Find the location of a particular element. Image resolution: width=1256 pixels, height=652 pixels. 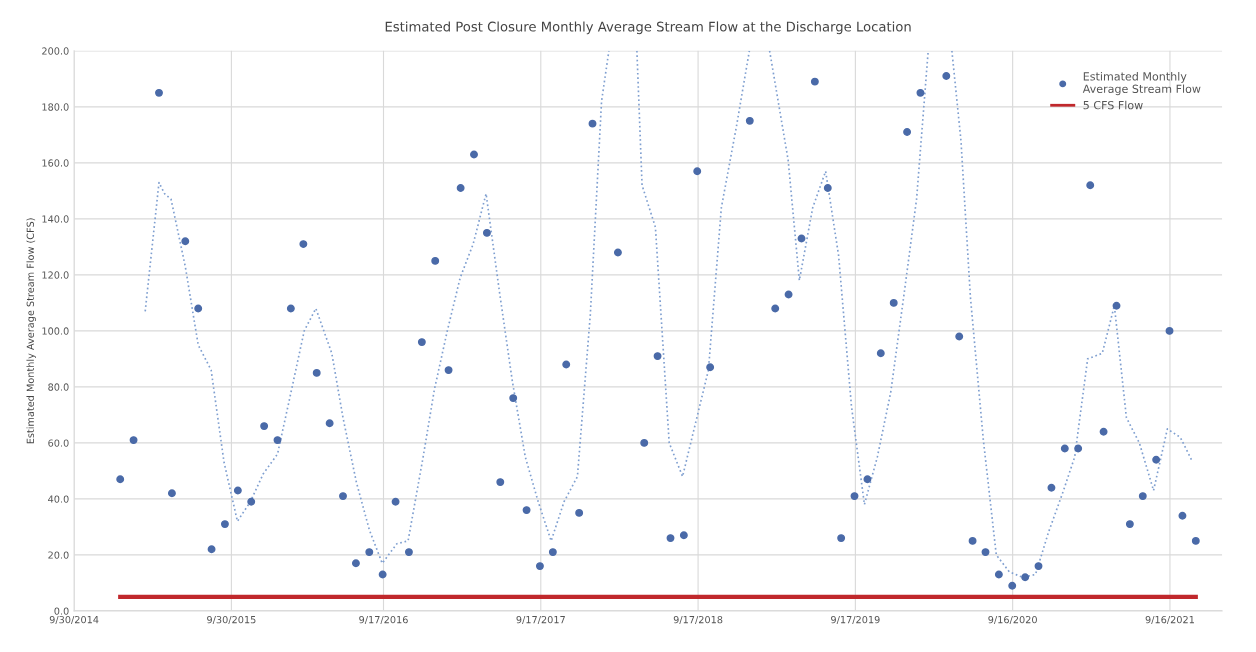

x-tick-label: 9/17/2016 is located at coordinates (383, 620).